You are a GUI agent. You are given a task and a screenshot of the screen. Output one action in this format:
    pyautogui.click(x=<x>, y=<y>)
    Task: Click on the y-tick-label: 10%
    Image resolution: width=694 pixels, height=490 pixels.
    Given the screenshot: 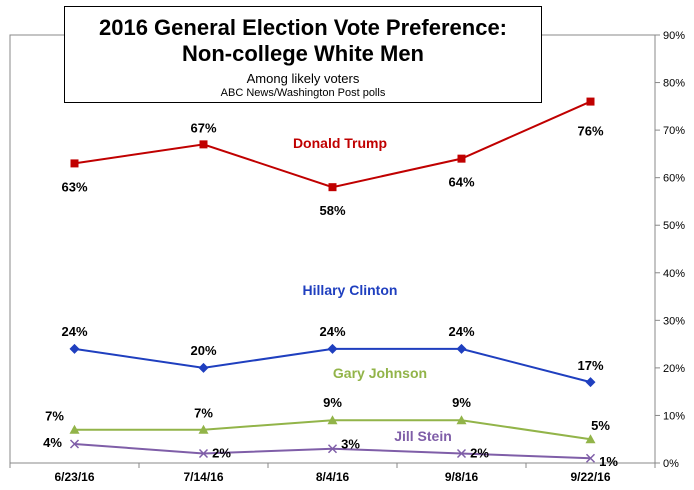 What is the action you would take?
    pyautogui.click(x=674, y=416)
    